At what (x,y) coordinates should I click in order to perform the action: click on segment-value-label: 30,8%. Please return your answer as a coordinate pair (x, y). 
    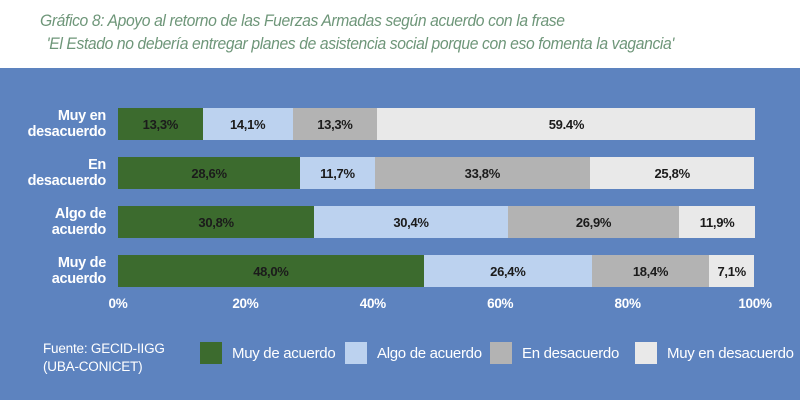
    Looking at the image, I should click on (216, 222).